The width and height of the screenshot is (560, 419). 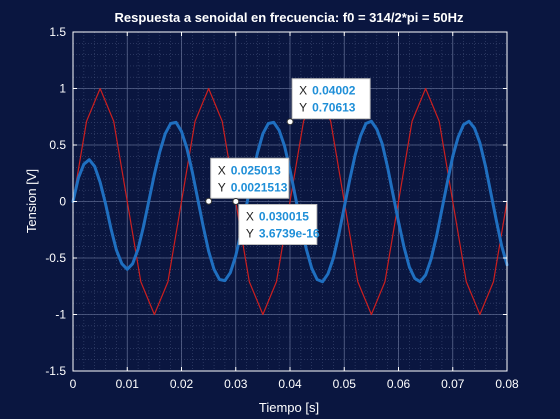 What do you see at coordinates (55, 258) in the screenshot?
I see `y-tick-label: -0.5` at bounding box center [55, 258].